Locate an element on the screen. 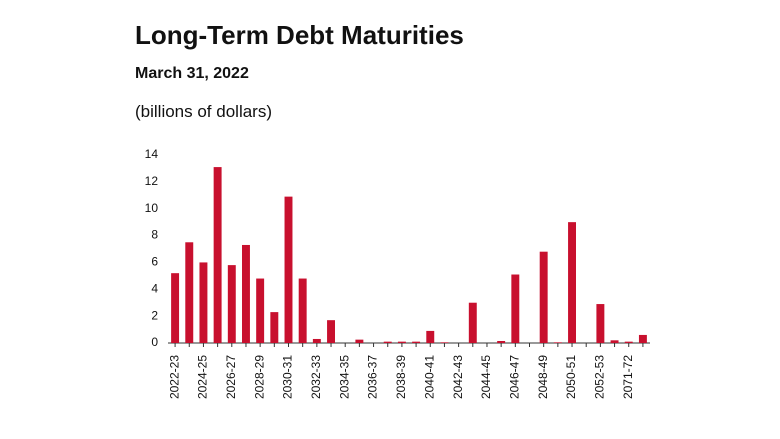  y-tick-label: 8 is located at coordinates (154, 235).